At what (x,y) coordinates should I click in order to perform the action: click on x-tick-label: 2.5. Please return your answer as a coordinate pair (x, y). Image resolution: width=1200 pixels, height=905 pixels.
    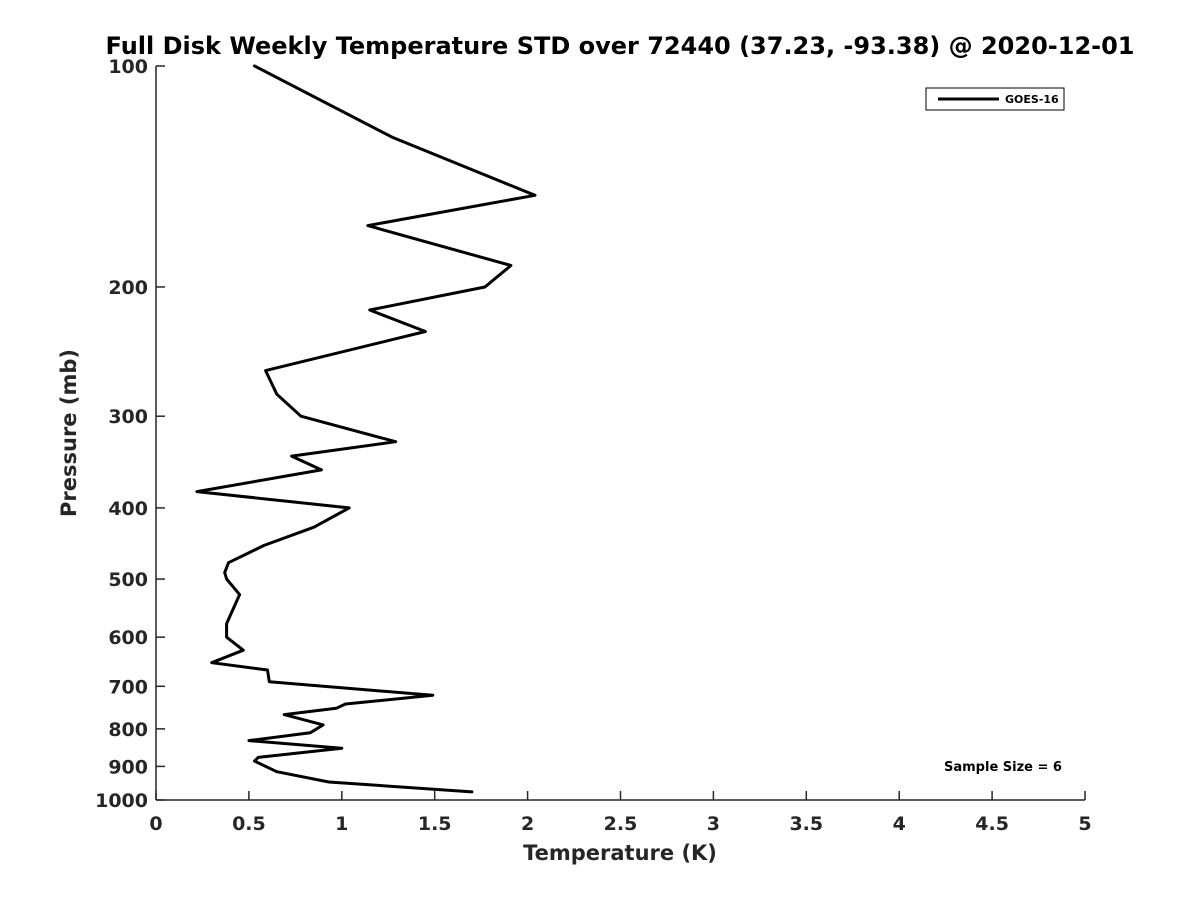
    Looking at the image, I should click on (621, 824).